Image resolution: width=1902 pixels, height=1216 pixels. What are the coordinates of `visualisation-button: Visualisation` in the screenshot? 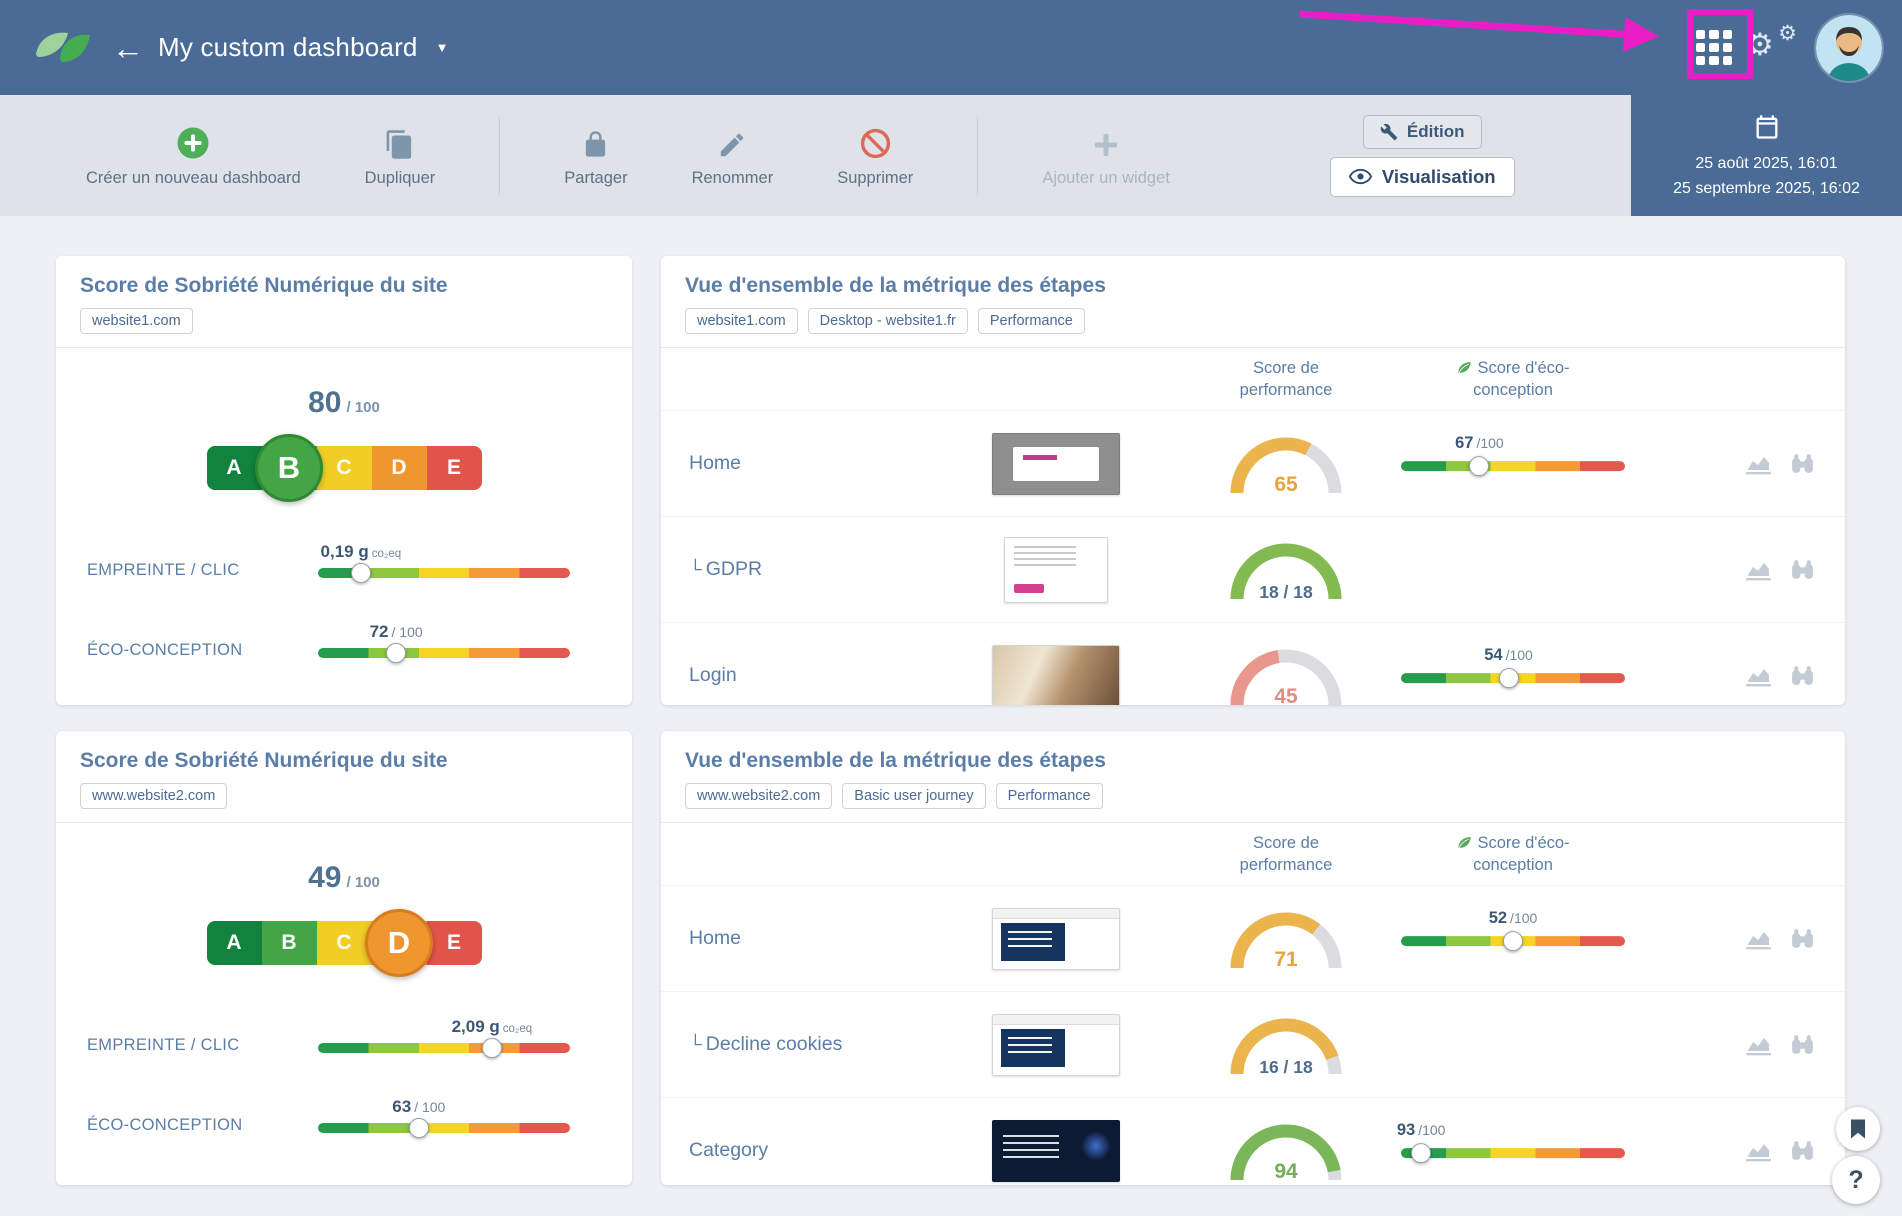 It's located at (1422, 176).